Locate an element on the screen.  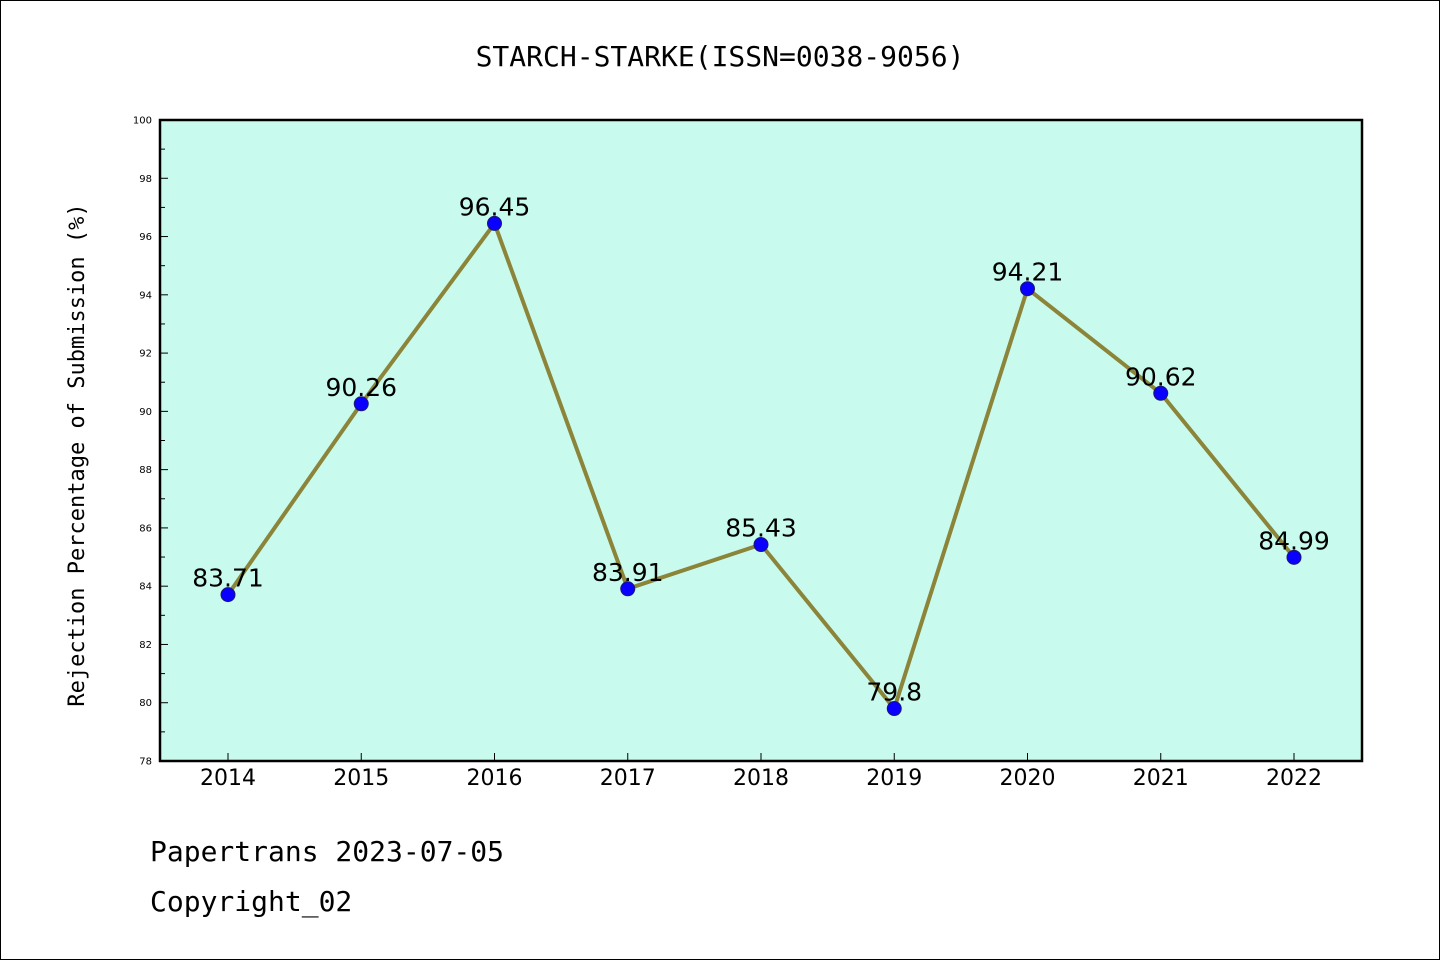
x-tick-label: 2014 is located at coordinates (228, 778).